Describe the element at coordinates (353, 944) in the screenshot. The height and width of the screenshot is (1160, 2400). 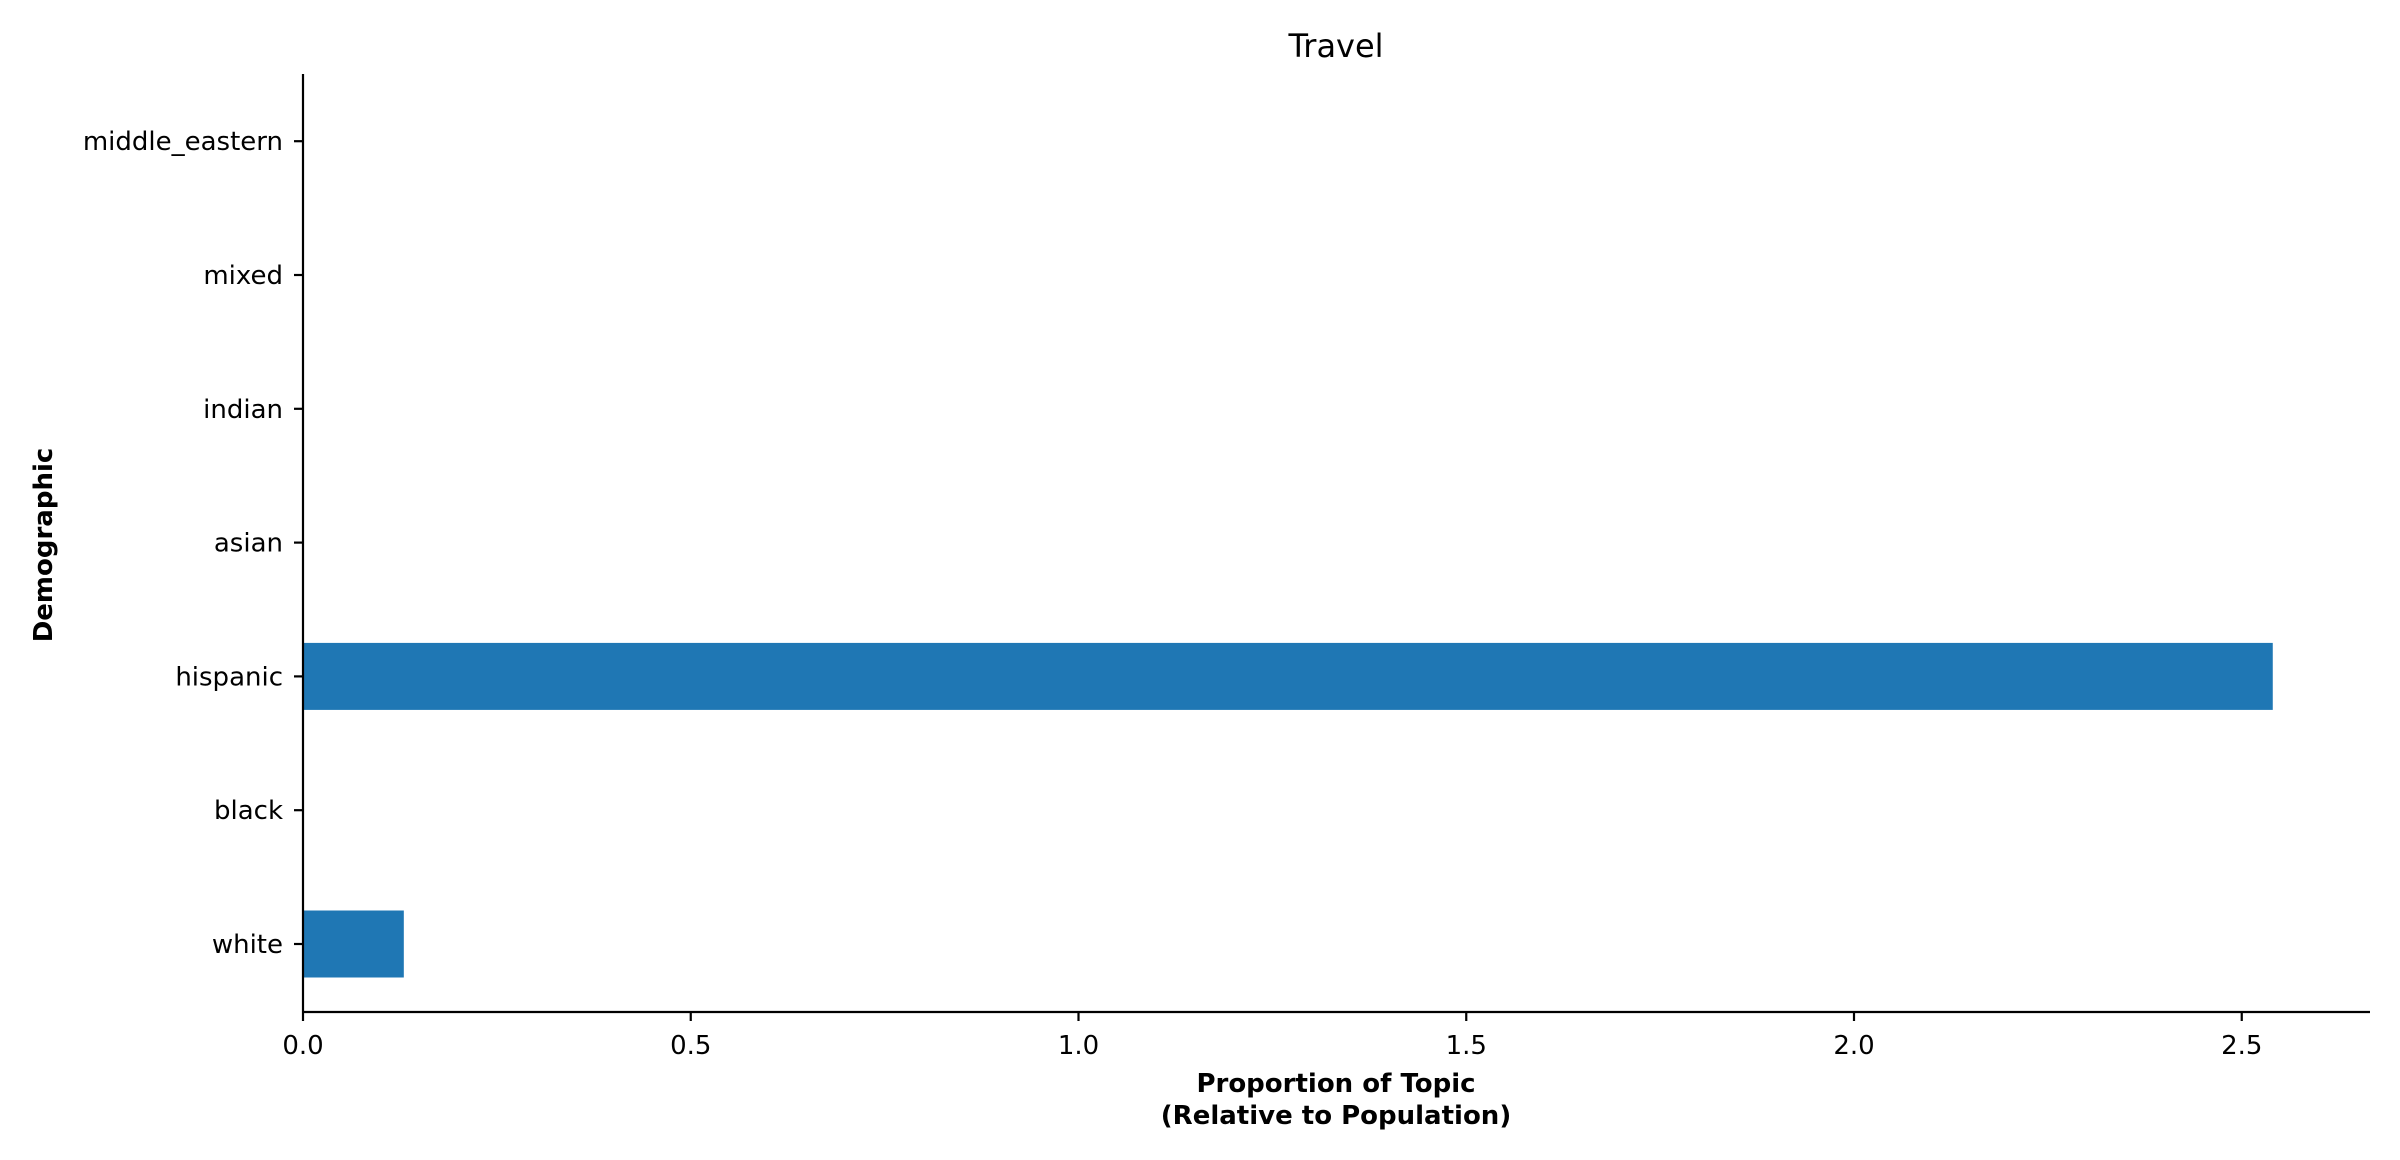
I see `bar-white` at that location.